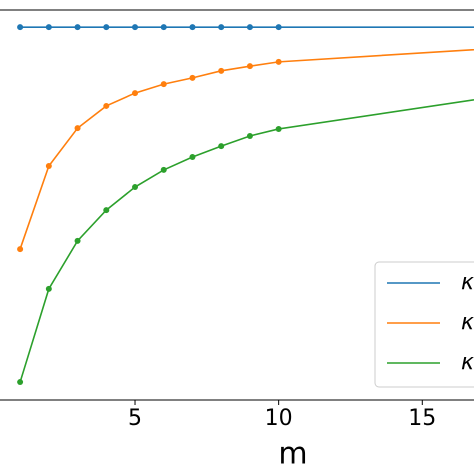 The width and height of the screenshot is (474, 474). What do you see at coordinates (279, 418) in the screenshot?
I see `x-tick-label: 10` at bounding box center [279, 418].